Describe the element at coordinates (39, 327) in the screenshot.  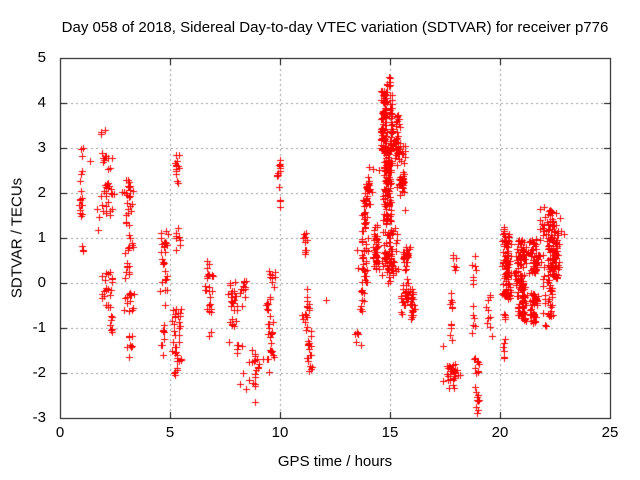
I see `y-tick-label: -1` at that location.